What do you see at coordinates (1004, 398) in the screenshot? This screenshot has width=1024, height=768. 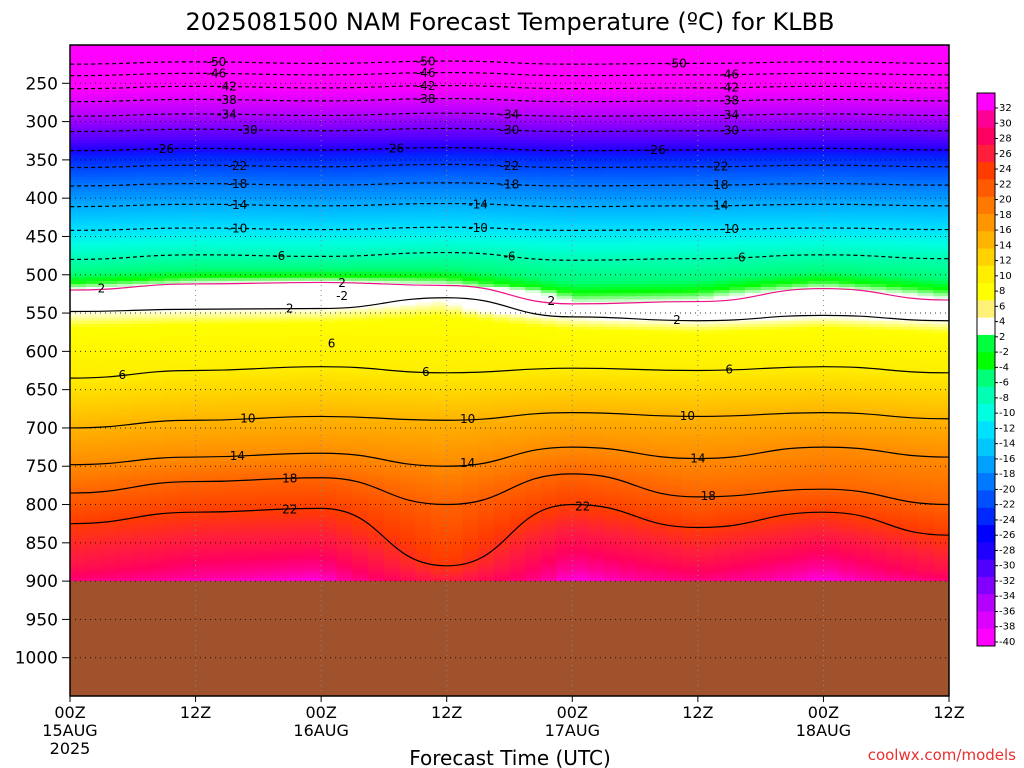 I see `colorbar-label: -8` at bounding box center [1004, 398].